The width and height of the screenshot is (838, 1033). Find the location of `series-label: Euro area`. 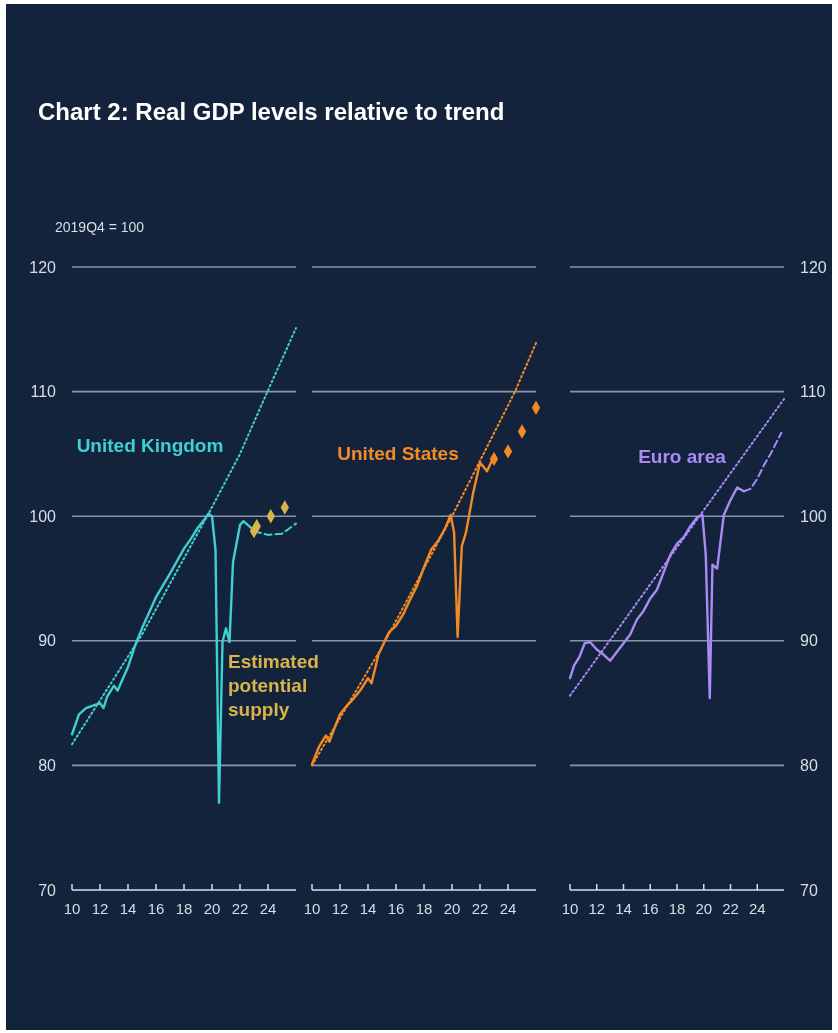

series-label: Euro area is located at coordinates (682, 456).